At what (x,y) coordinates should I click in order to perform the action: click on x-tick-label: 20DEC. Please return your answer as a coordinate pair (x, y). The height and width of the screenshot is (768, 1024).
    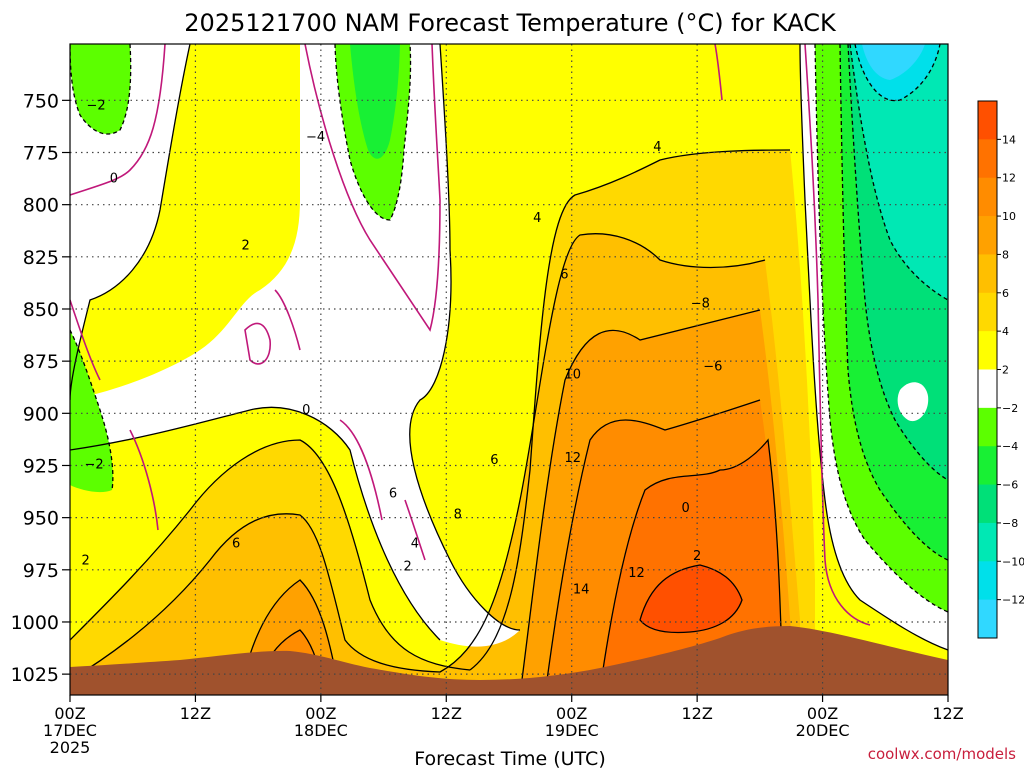
    Looking at the image, I should click on (823, 730).